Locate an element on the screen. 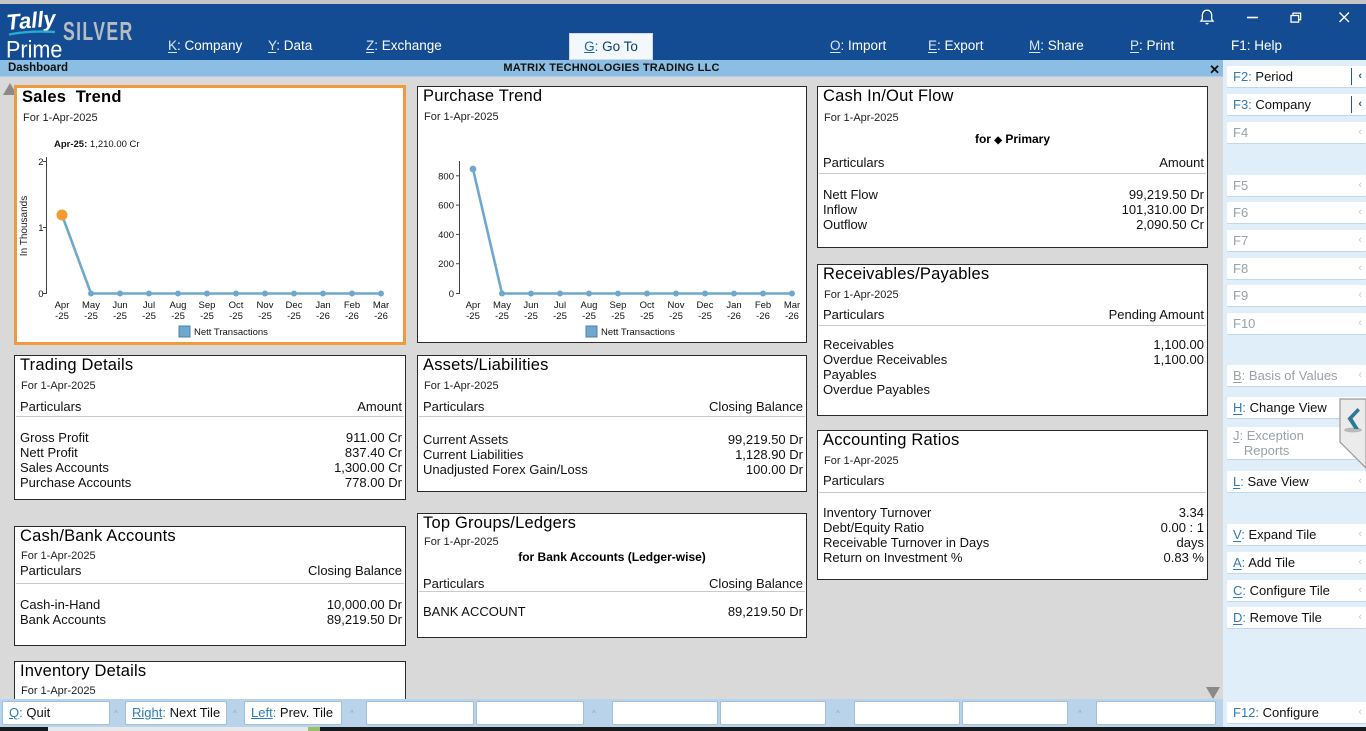  svg-text: Prime is located at coordinates (34, 47).